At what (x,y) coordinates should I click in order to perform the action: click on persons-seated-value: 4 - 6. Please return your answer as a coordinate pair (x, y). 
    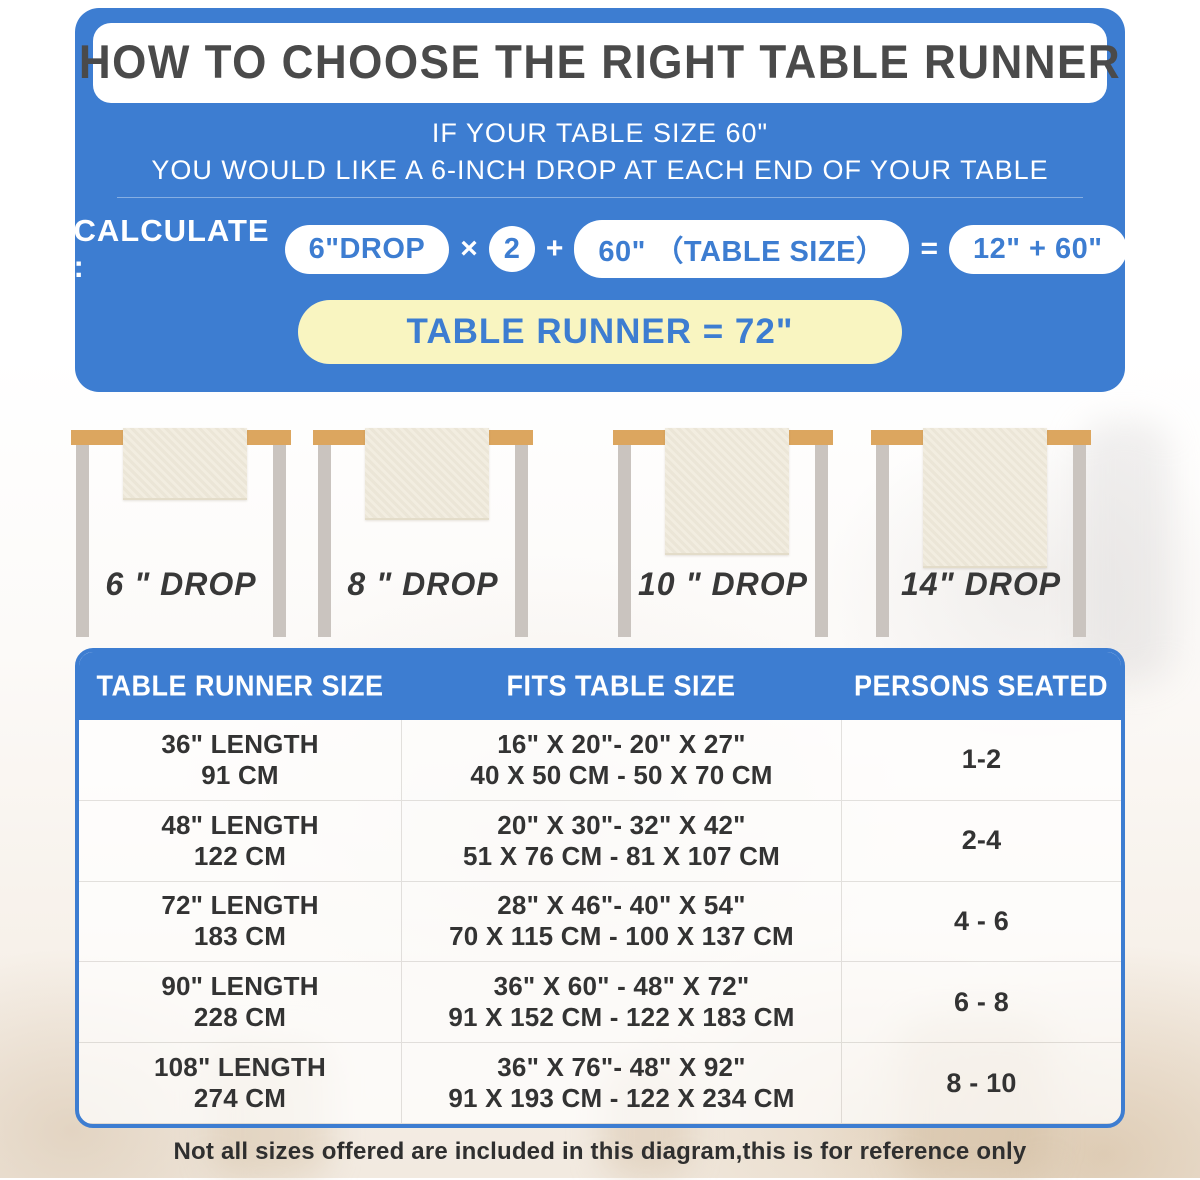
    Looking at the image, I should click on (981, 920).